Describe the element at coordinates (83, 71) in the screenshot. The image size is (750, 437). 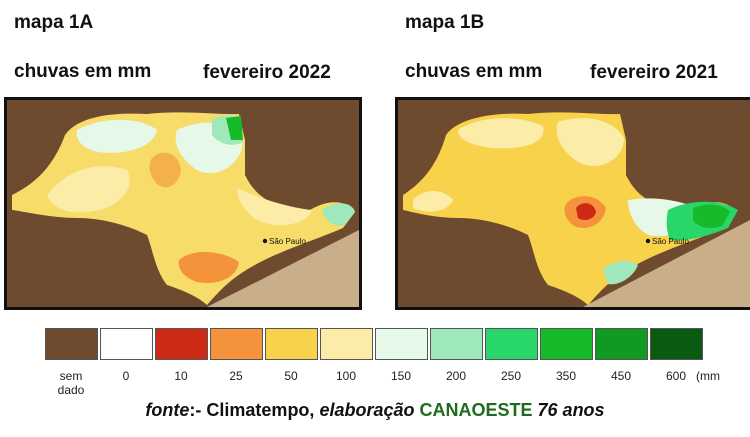
I see `map-a-subtitle: chuvas em mm` at that location.